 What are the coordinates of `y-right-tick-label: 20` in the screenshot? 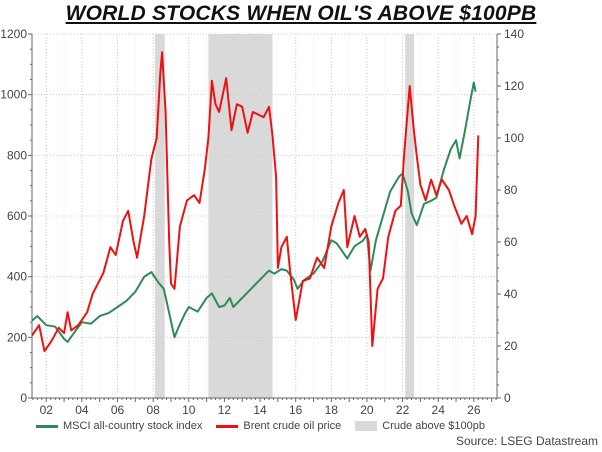 It's located at (511, 346).